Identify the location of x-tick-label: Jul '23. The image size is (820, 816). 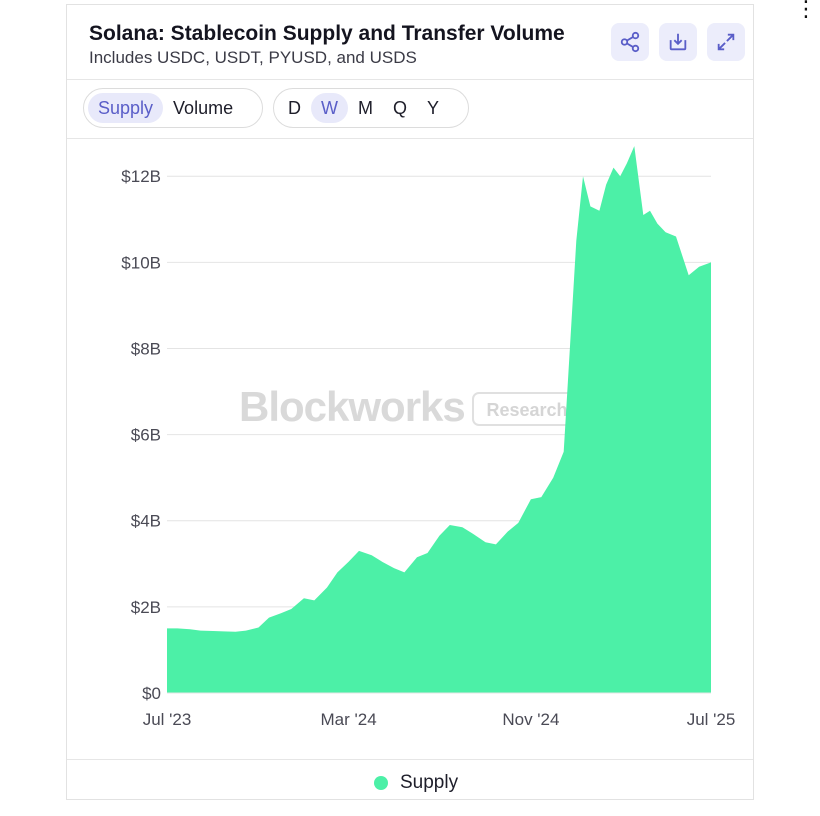
(167, 719).